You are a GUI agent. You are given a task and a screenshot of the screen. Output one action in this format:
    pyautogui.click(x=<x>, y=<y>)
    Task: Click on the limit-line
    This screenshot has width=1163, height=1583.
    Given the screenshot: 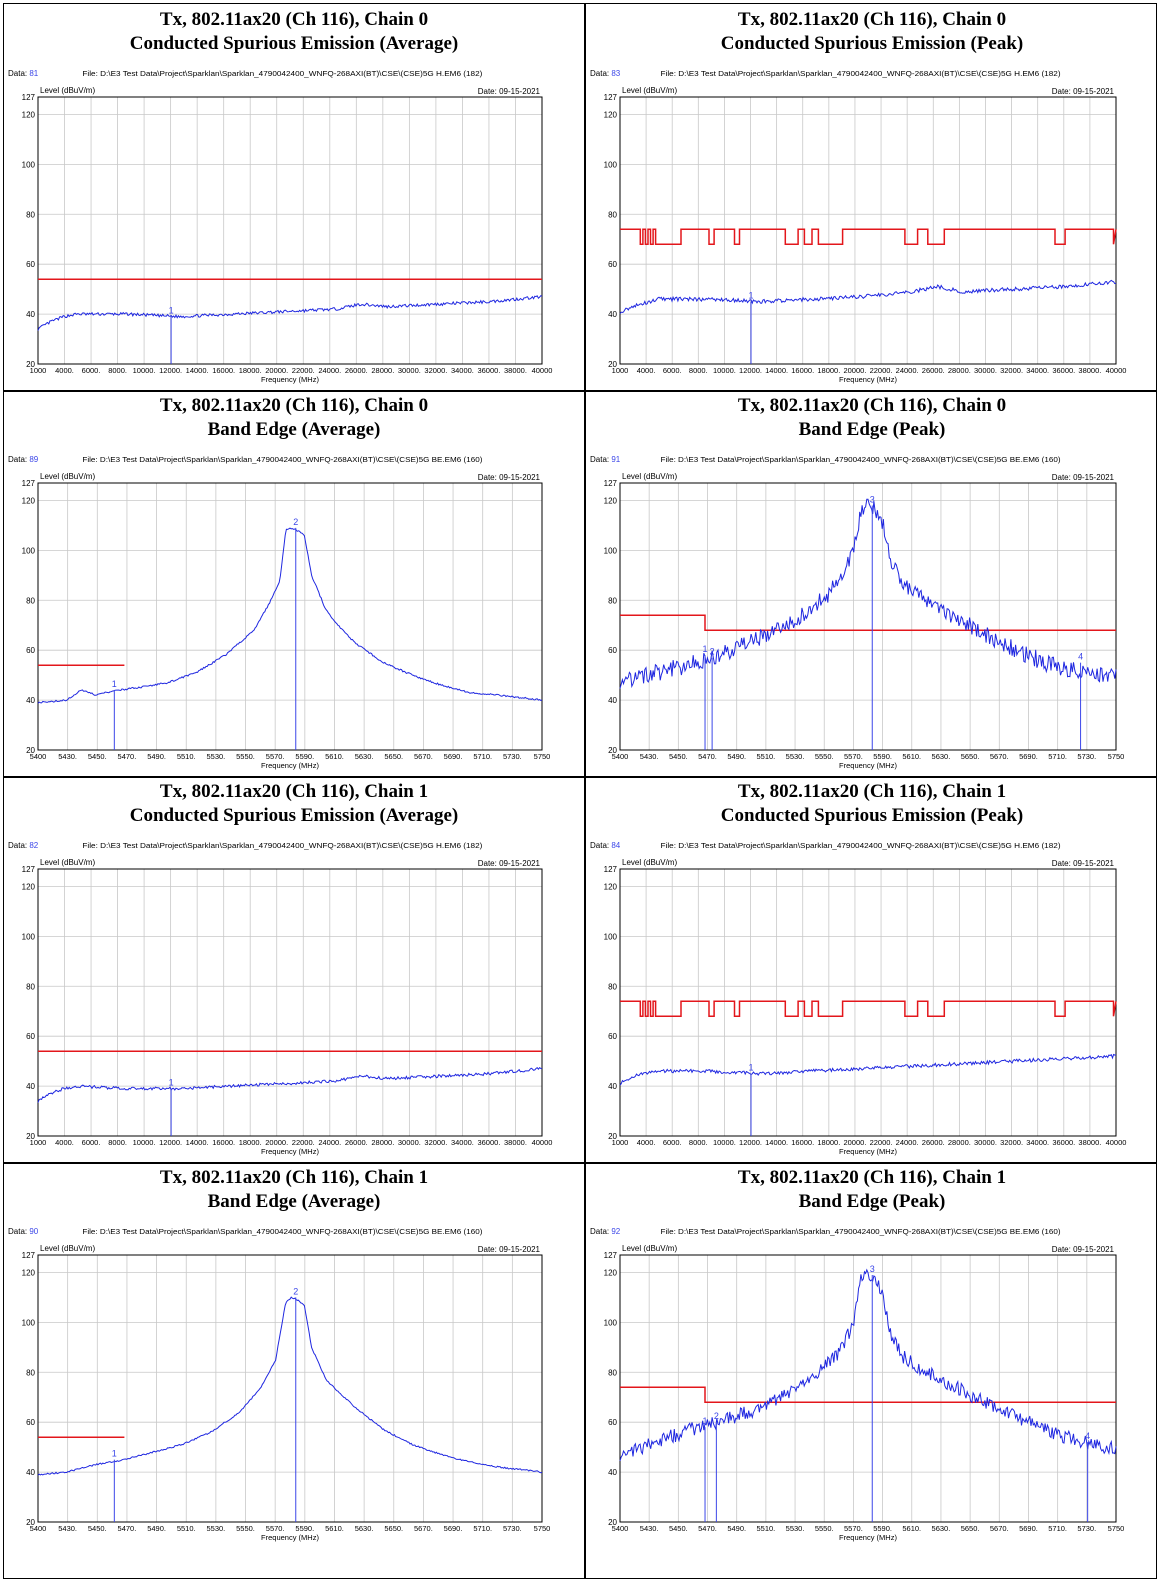 What is the action you would take?
    pyautogui.click(x=868, y=622)
    